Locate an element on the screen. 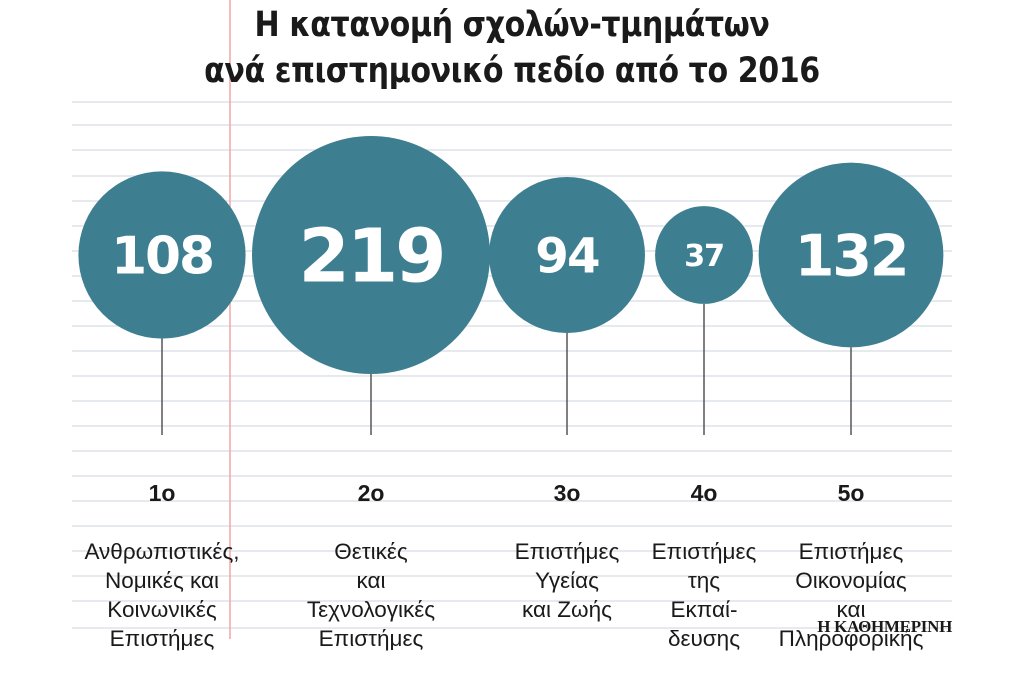 This screenshot has width=1024, height=682. title-line-1: Η κατανομή σχολών-τμημάτων is located at coordinates (512, 25).